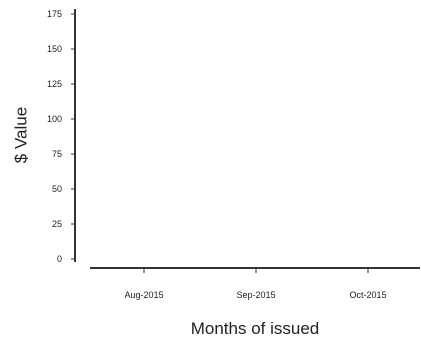  Describe the element at coordinates (143, 295) in the screenshot. I see `x-tick-label: Aug-2015` at that location.